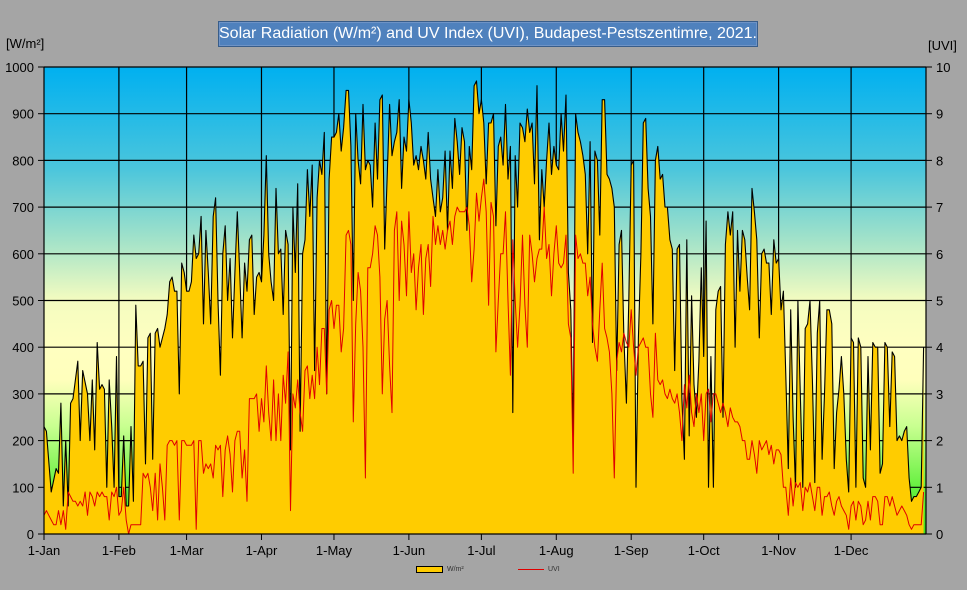 Image resolution: width=967 pixels, height=590 pixels. What do you see at coordinates (939, 207) in the screenshot?
I see `right-tick-label: 7` at bounding box center [939, 207].